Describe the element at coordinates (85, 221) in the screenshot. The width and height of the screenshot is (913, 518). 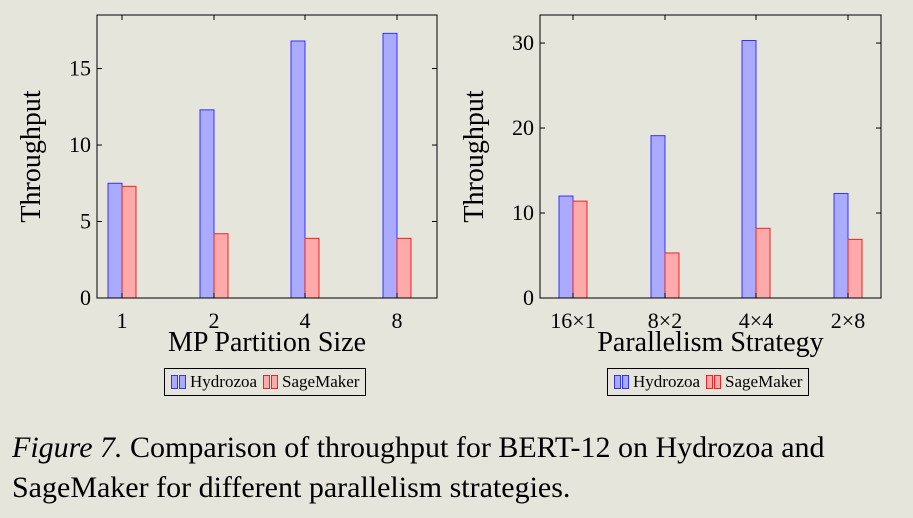
I see `y-tick-label: 5` at that location.